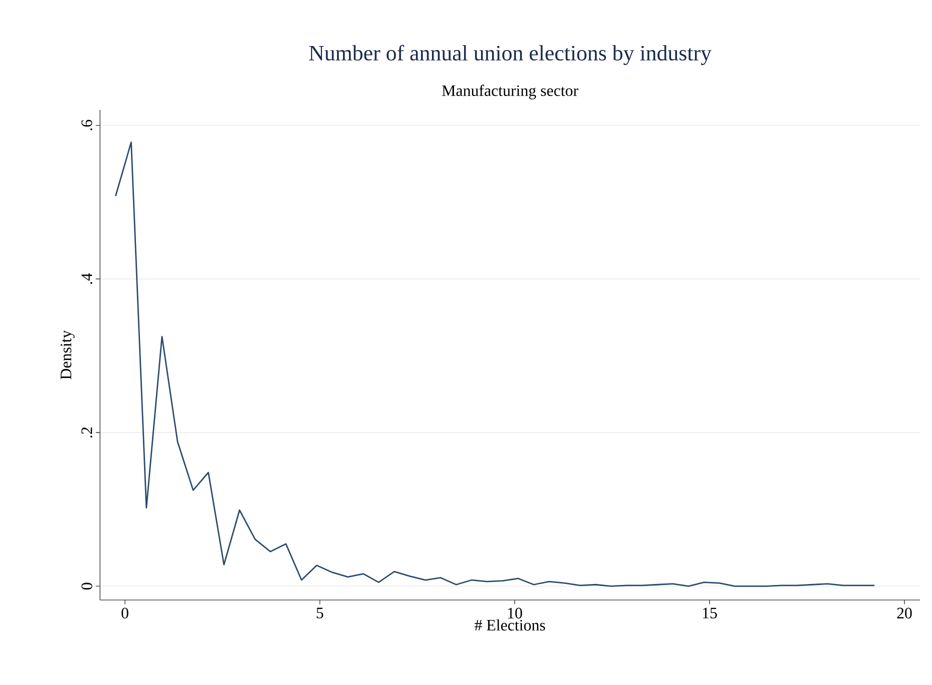 This screenshot has width=932, height=685. What do you see at coordinates (510, 92) in the screenshot?
I see `chart-subtitle: Manufacturing sector` at bounding box center [510, 92].